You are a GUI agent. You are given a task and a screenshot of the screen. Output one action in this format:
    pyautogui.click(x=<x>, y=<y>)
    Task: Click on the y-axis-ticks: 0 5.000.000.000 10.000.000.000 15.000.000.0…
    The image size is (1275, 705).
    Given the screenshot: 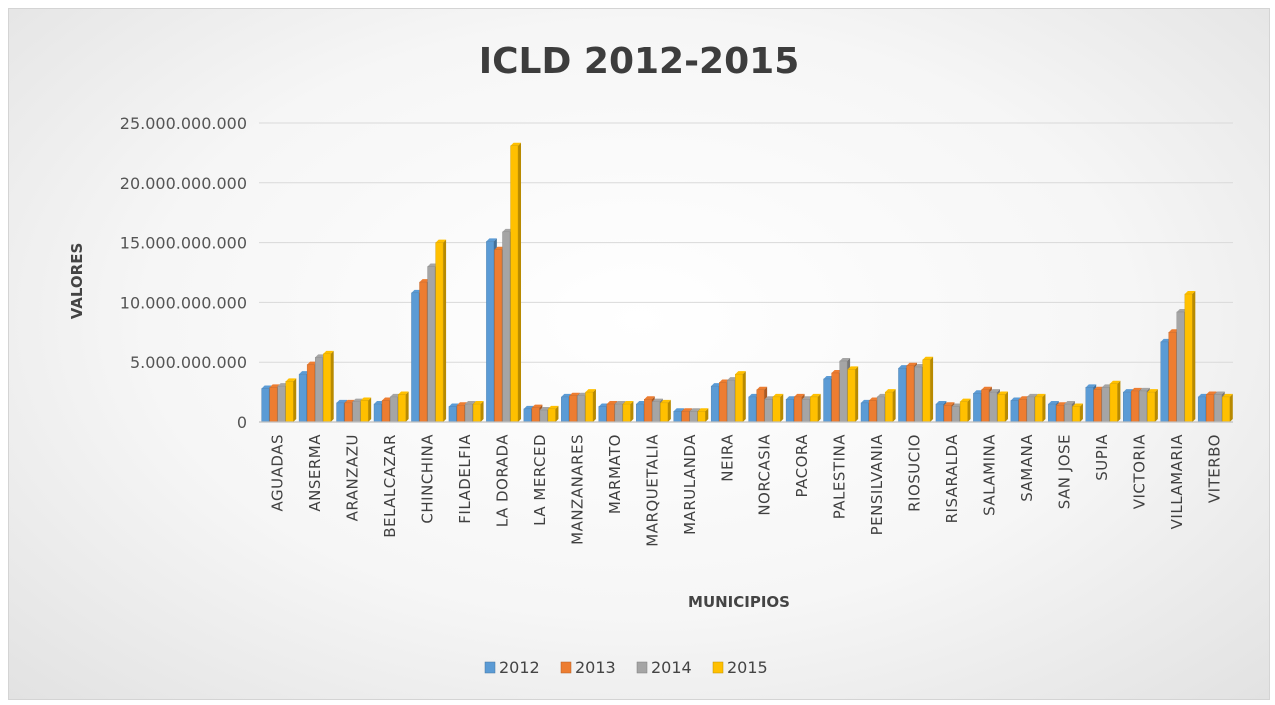 What is the action you would take?
    pyautogui.click(x=183, y=273)
    